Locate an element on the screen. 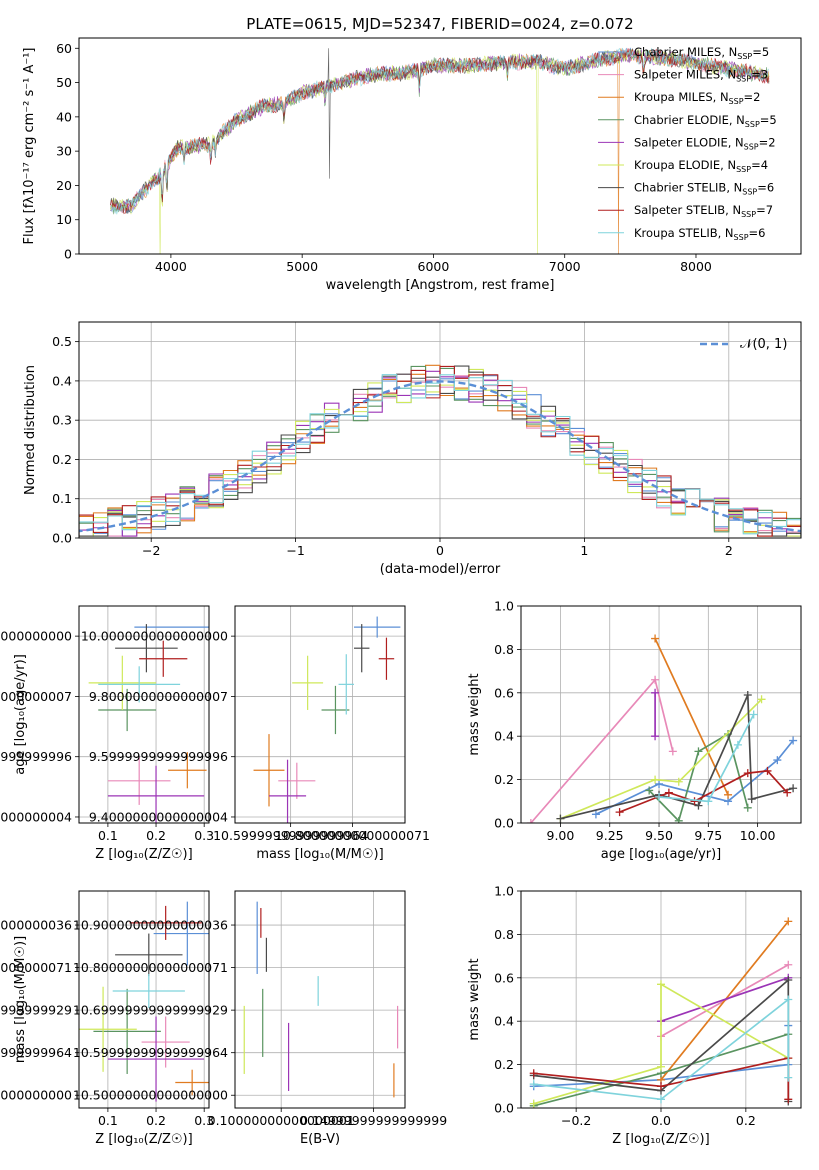 The height and width of the screenshot is (1170, 819). plot-area-age_vs_mass_weight is located at coordinates (662, 728).